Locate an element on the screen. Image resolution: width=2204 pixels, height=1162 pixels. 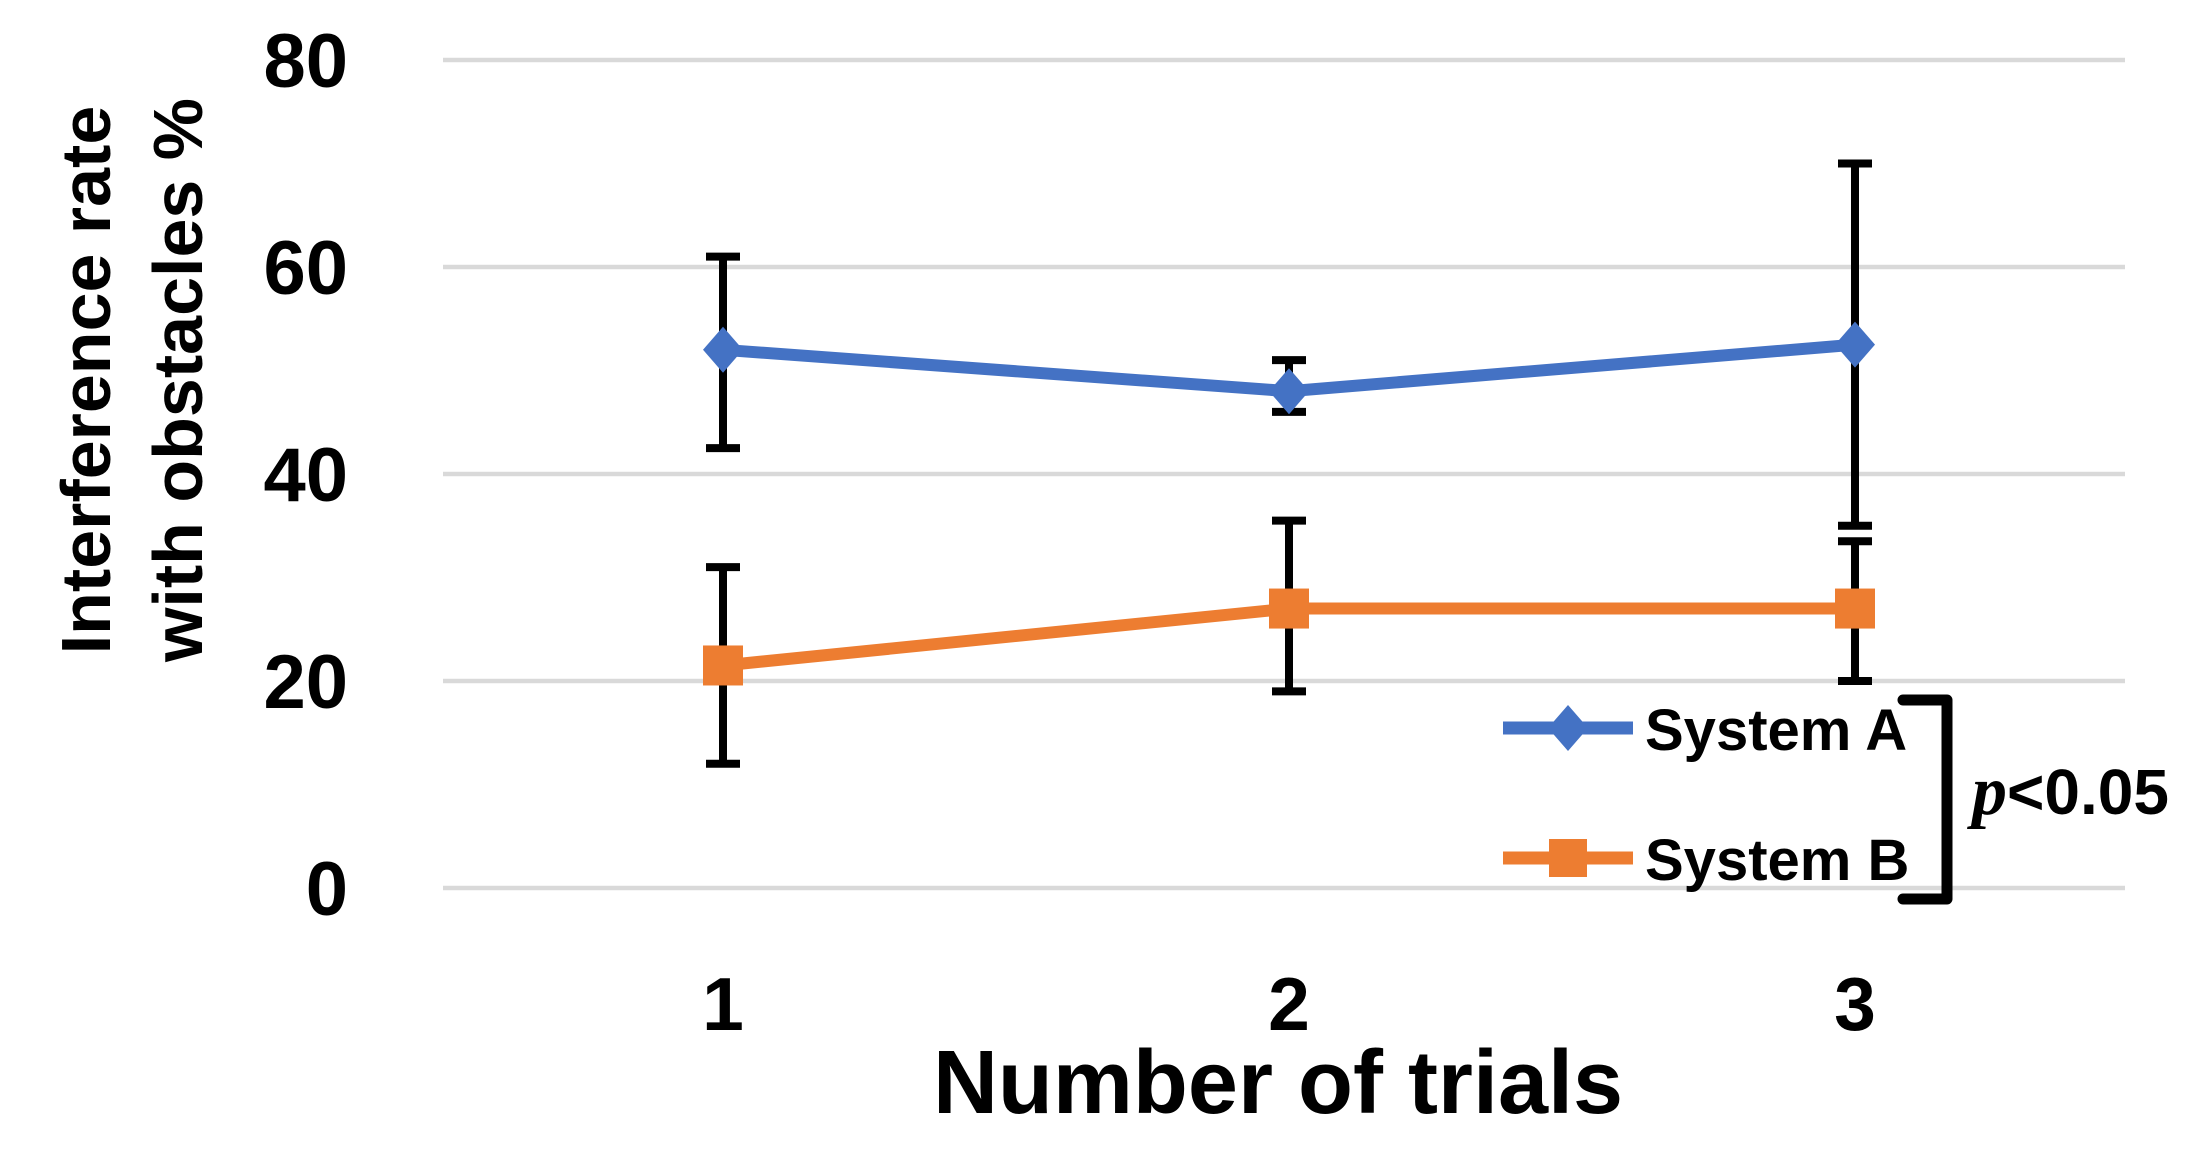
significance-bracket is located at coordinates (1925, 799).